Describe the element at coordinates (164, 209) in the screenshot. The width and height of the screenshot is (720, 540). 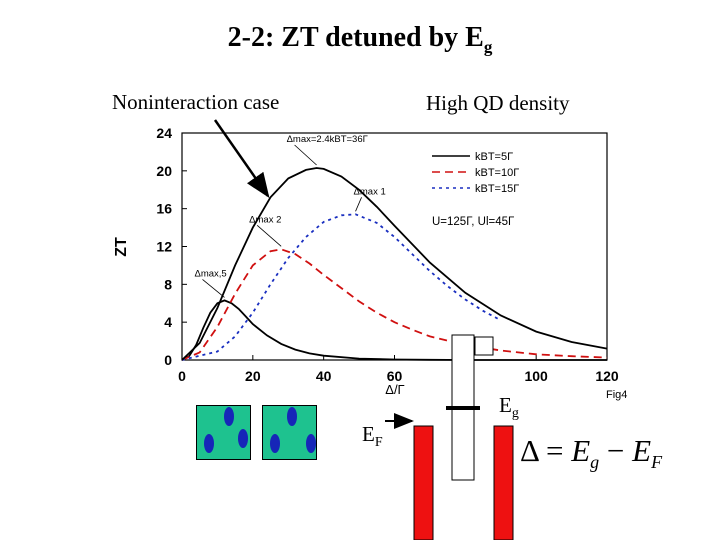
I see `y-tick-label: 16` at that location.